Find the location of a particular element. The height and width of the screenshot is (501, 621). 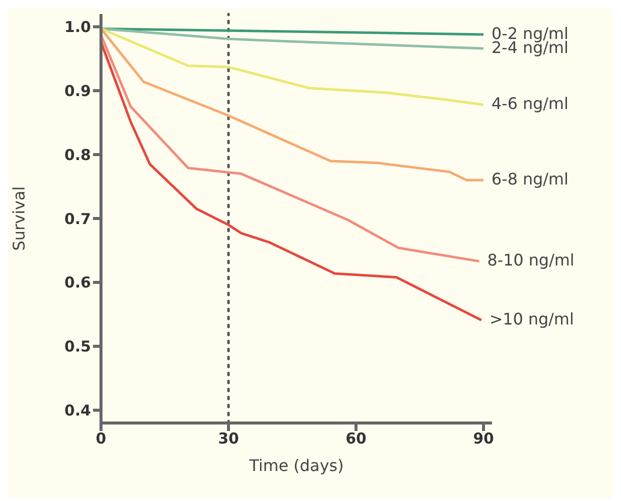

y-tick-label: 0.8 is located at coordinates (77, 155).